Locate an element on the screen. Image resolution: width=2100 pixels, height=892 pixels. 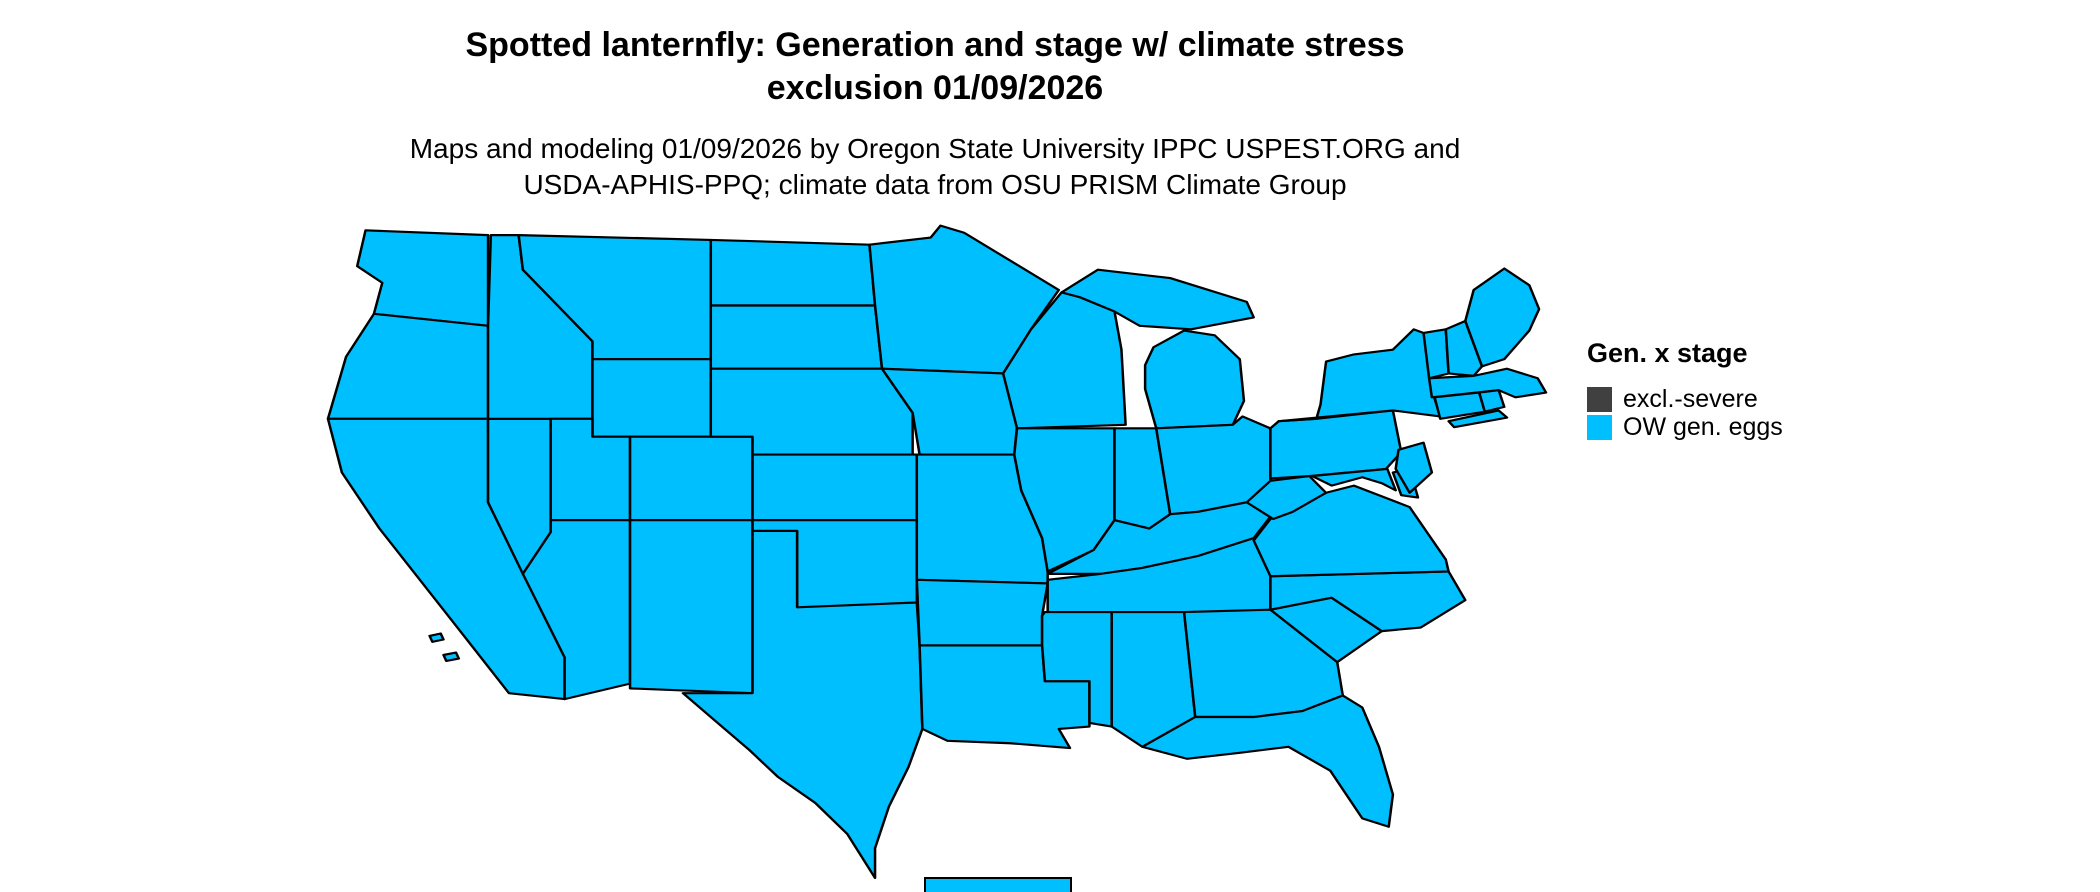
state-kansas is located at coordinates (835, 487).